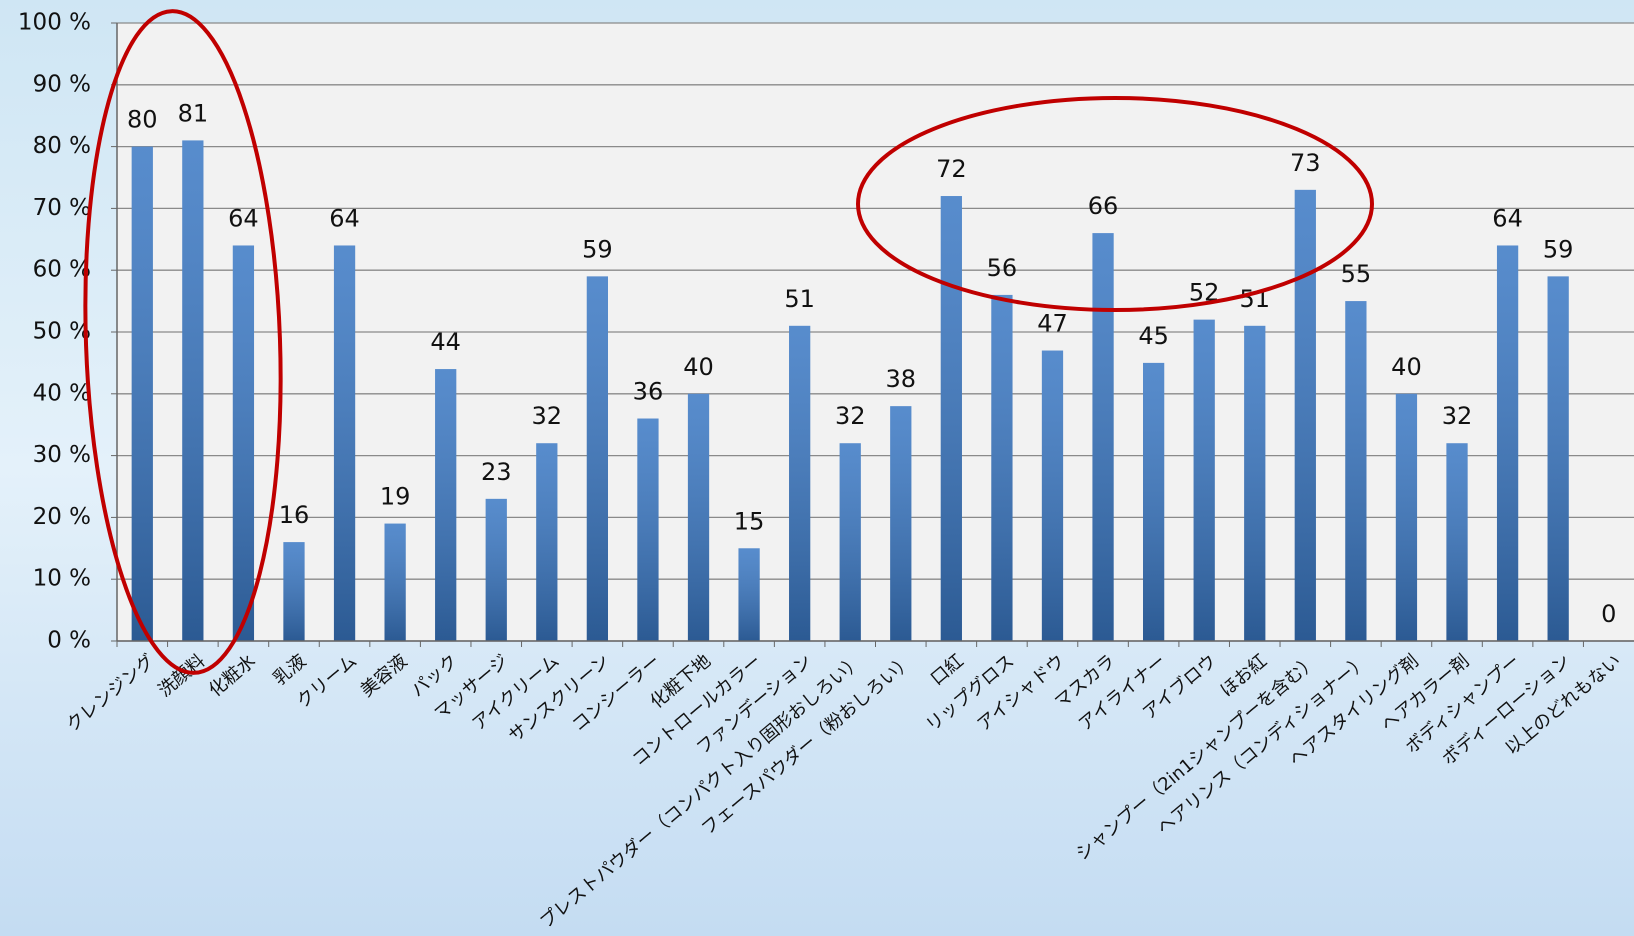 This screenshot has width=1634, height=936. What do you see at coordinates (1153, 336) in the screenshot?
I see `value-label: 45` at bounding box center [1153, 336].